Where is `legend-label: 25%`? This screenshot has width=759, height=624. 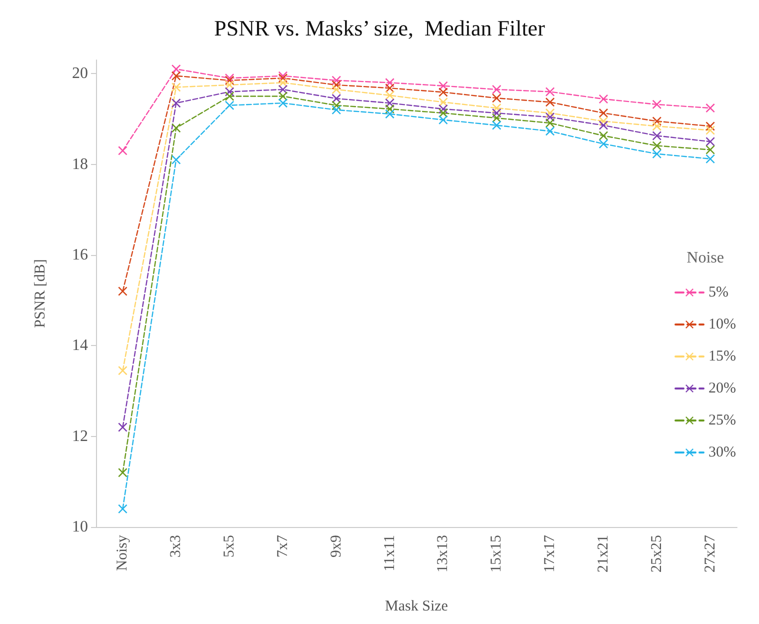 legend-label: 25% is located at coordinates (722, 420).